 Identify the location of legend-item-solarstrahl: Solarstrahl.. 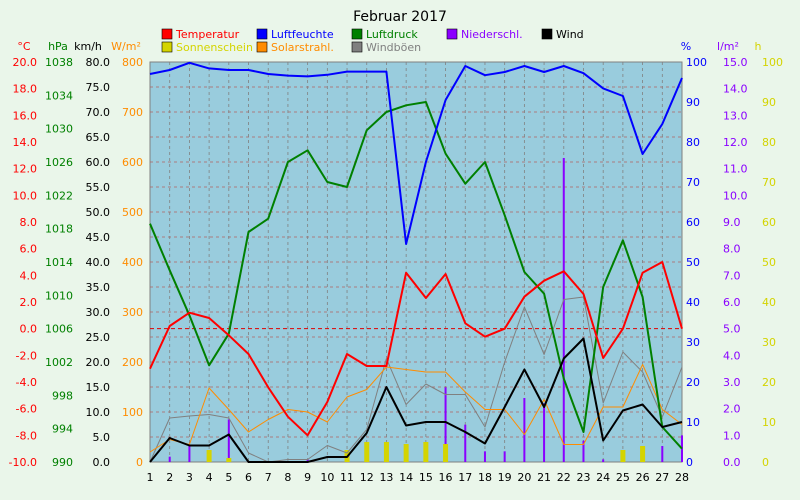
(295, 47).